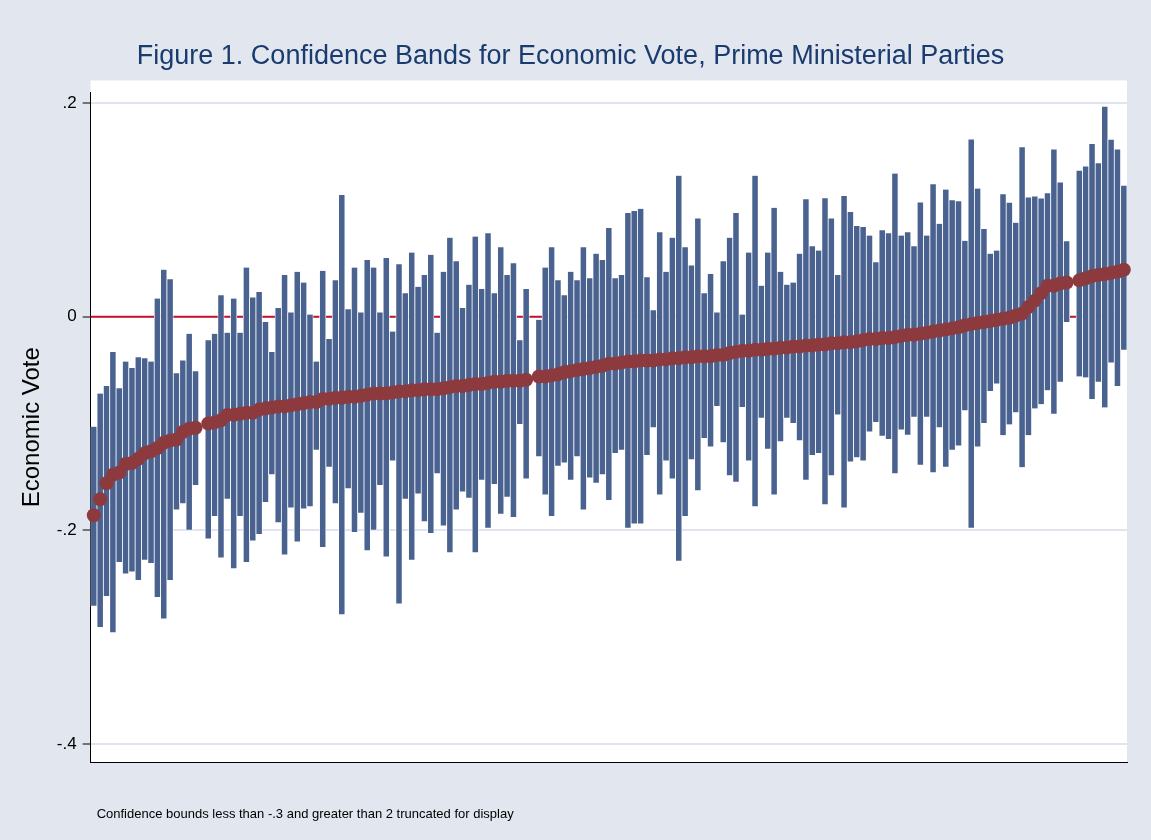  What do you see at coordinates (72, 316) in the screenshot?
I see `y-tick-label: 0` at bounding box center [72, 316].